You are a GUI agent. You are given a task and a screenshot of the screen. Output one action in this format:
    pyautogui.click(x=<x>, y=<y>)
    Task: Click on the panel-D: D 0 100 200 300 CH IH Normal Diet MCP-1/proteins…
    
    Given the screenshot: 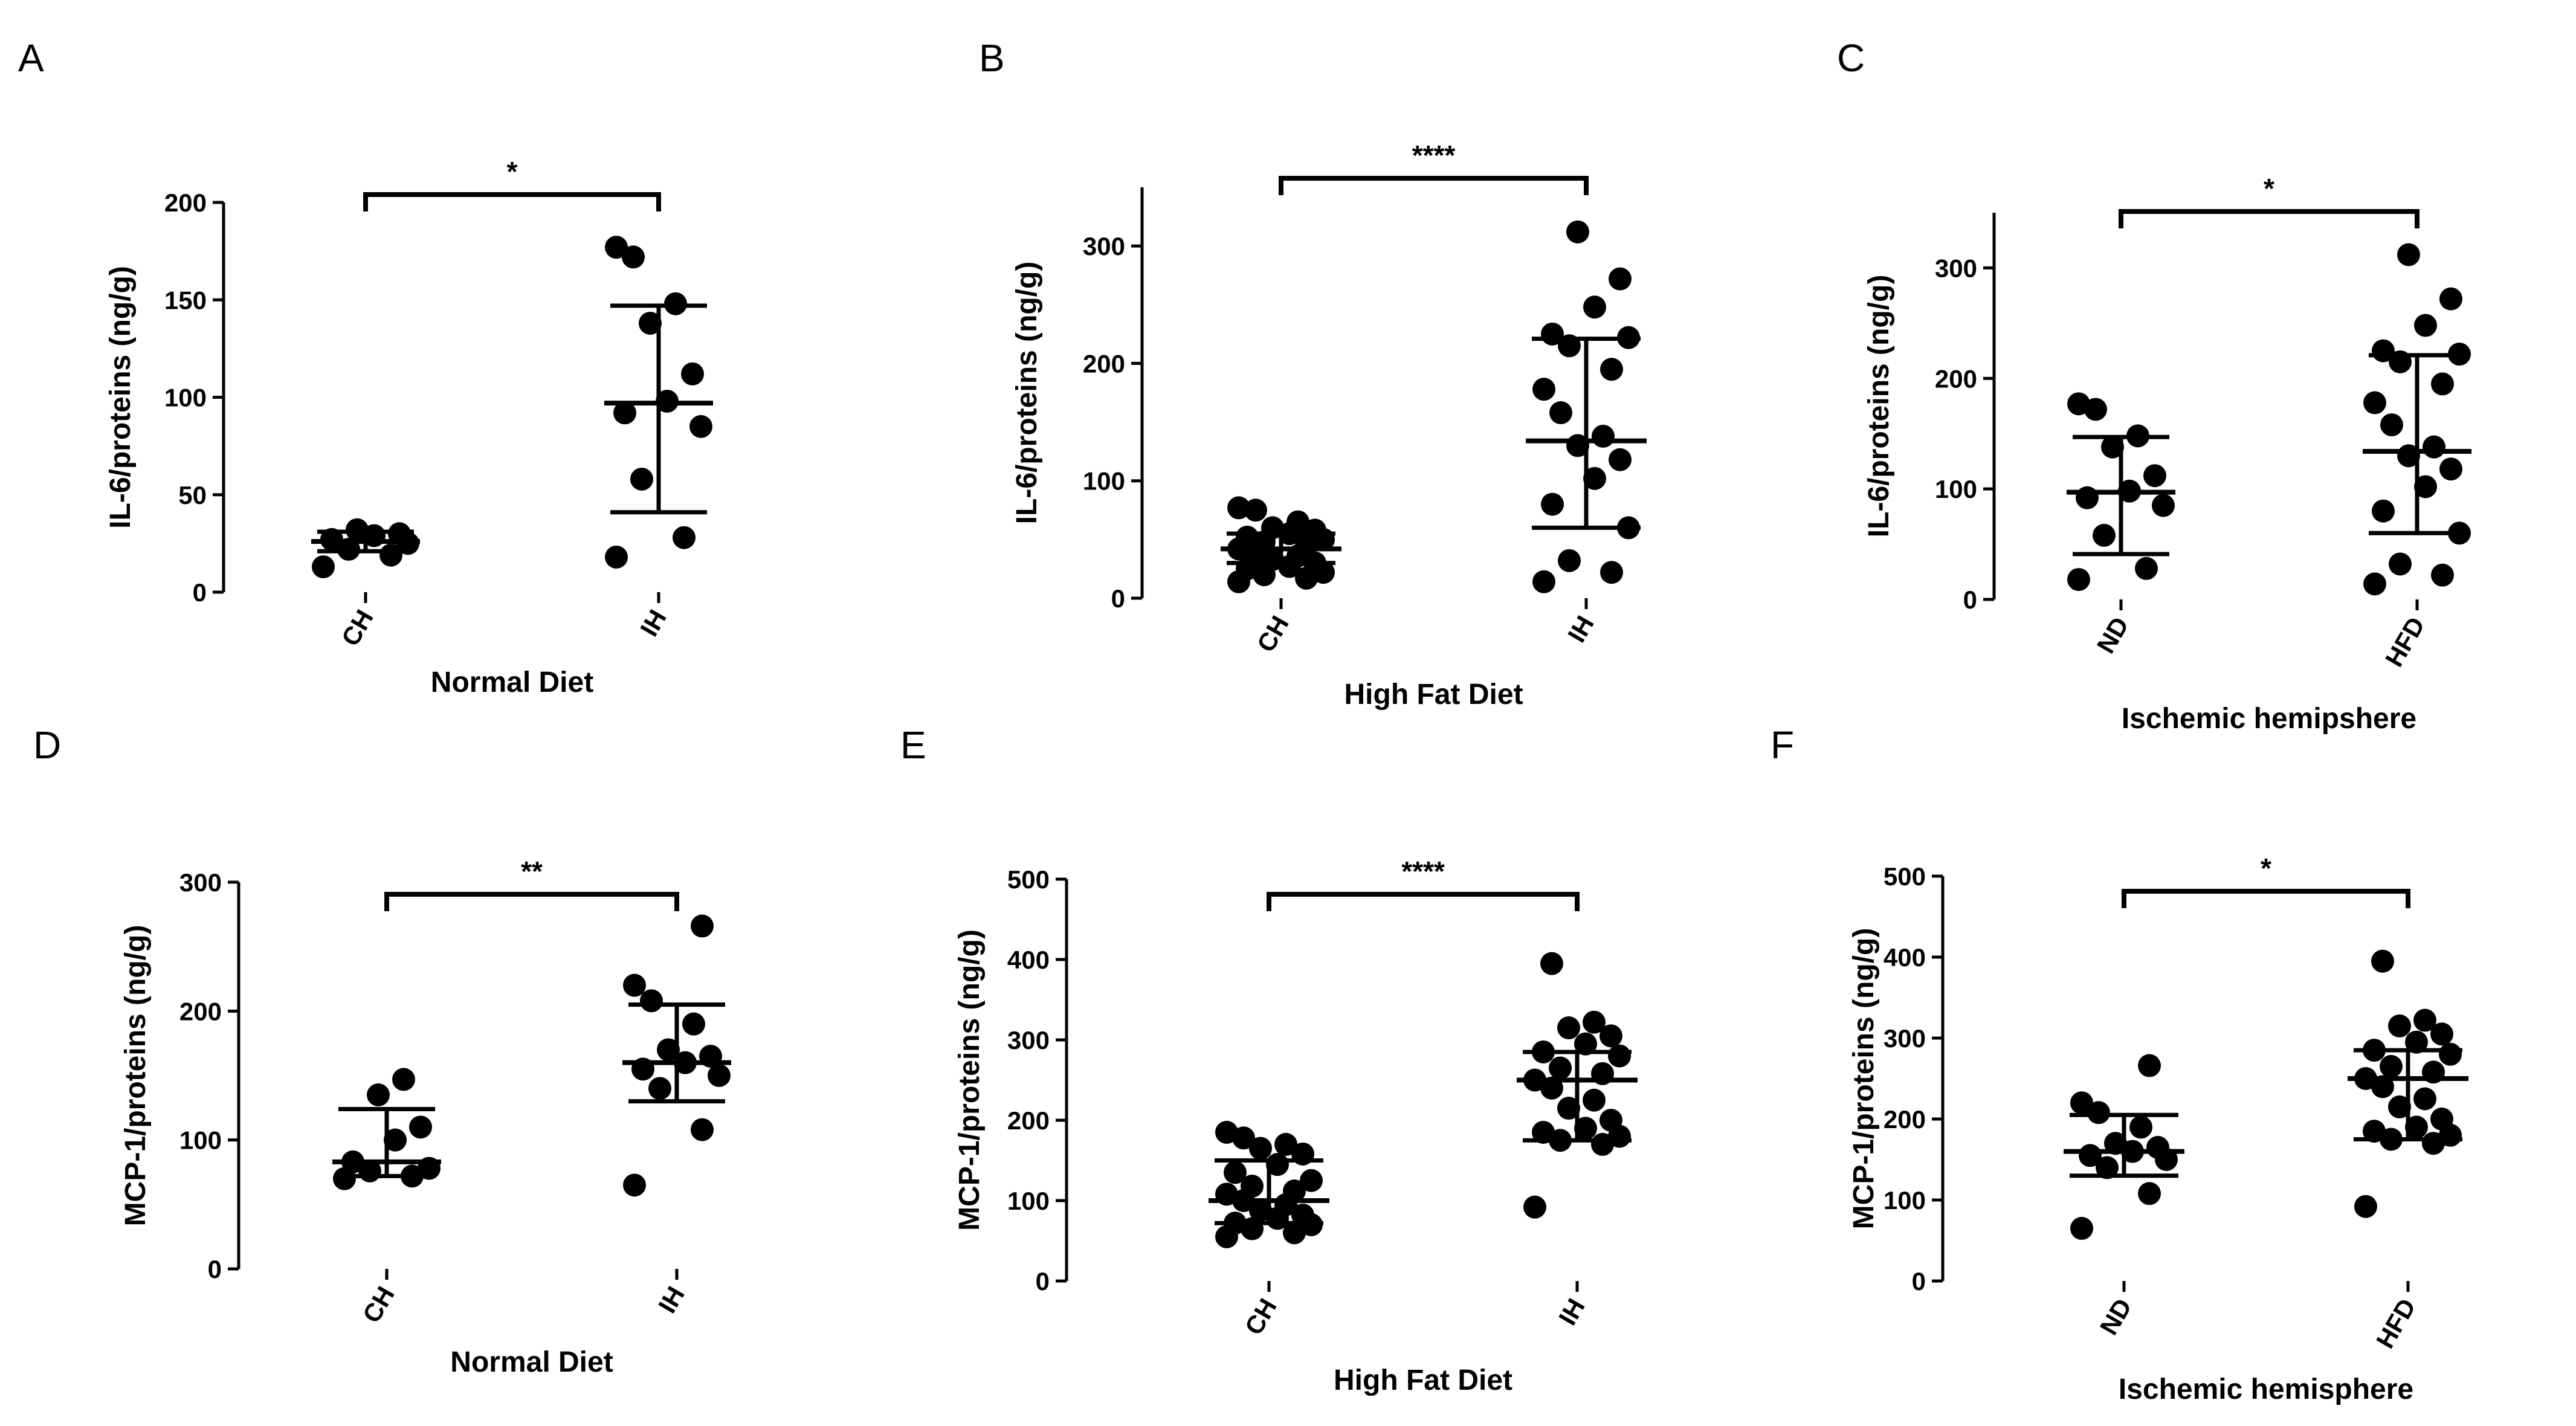 What is the action you would take?
    pyautogui.click(x=382, y=1050)
    